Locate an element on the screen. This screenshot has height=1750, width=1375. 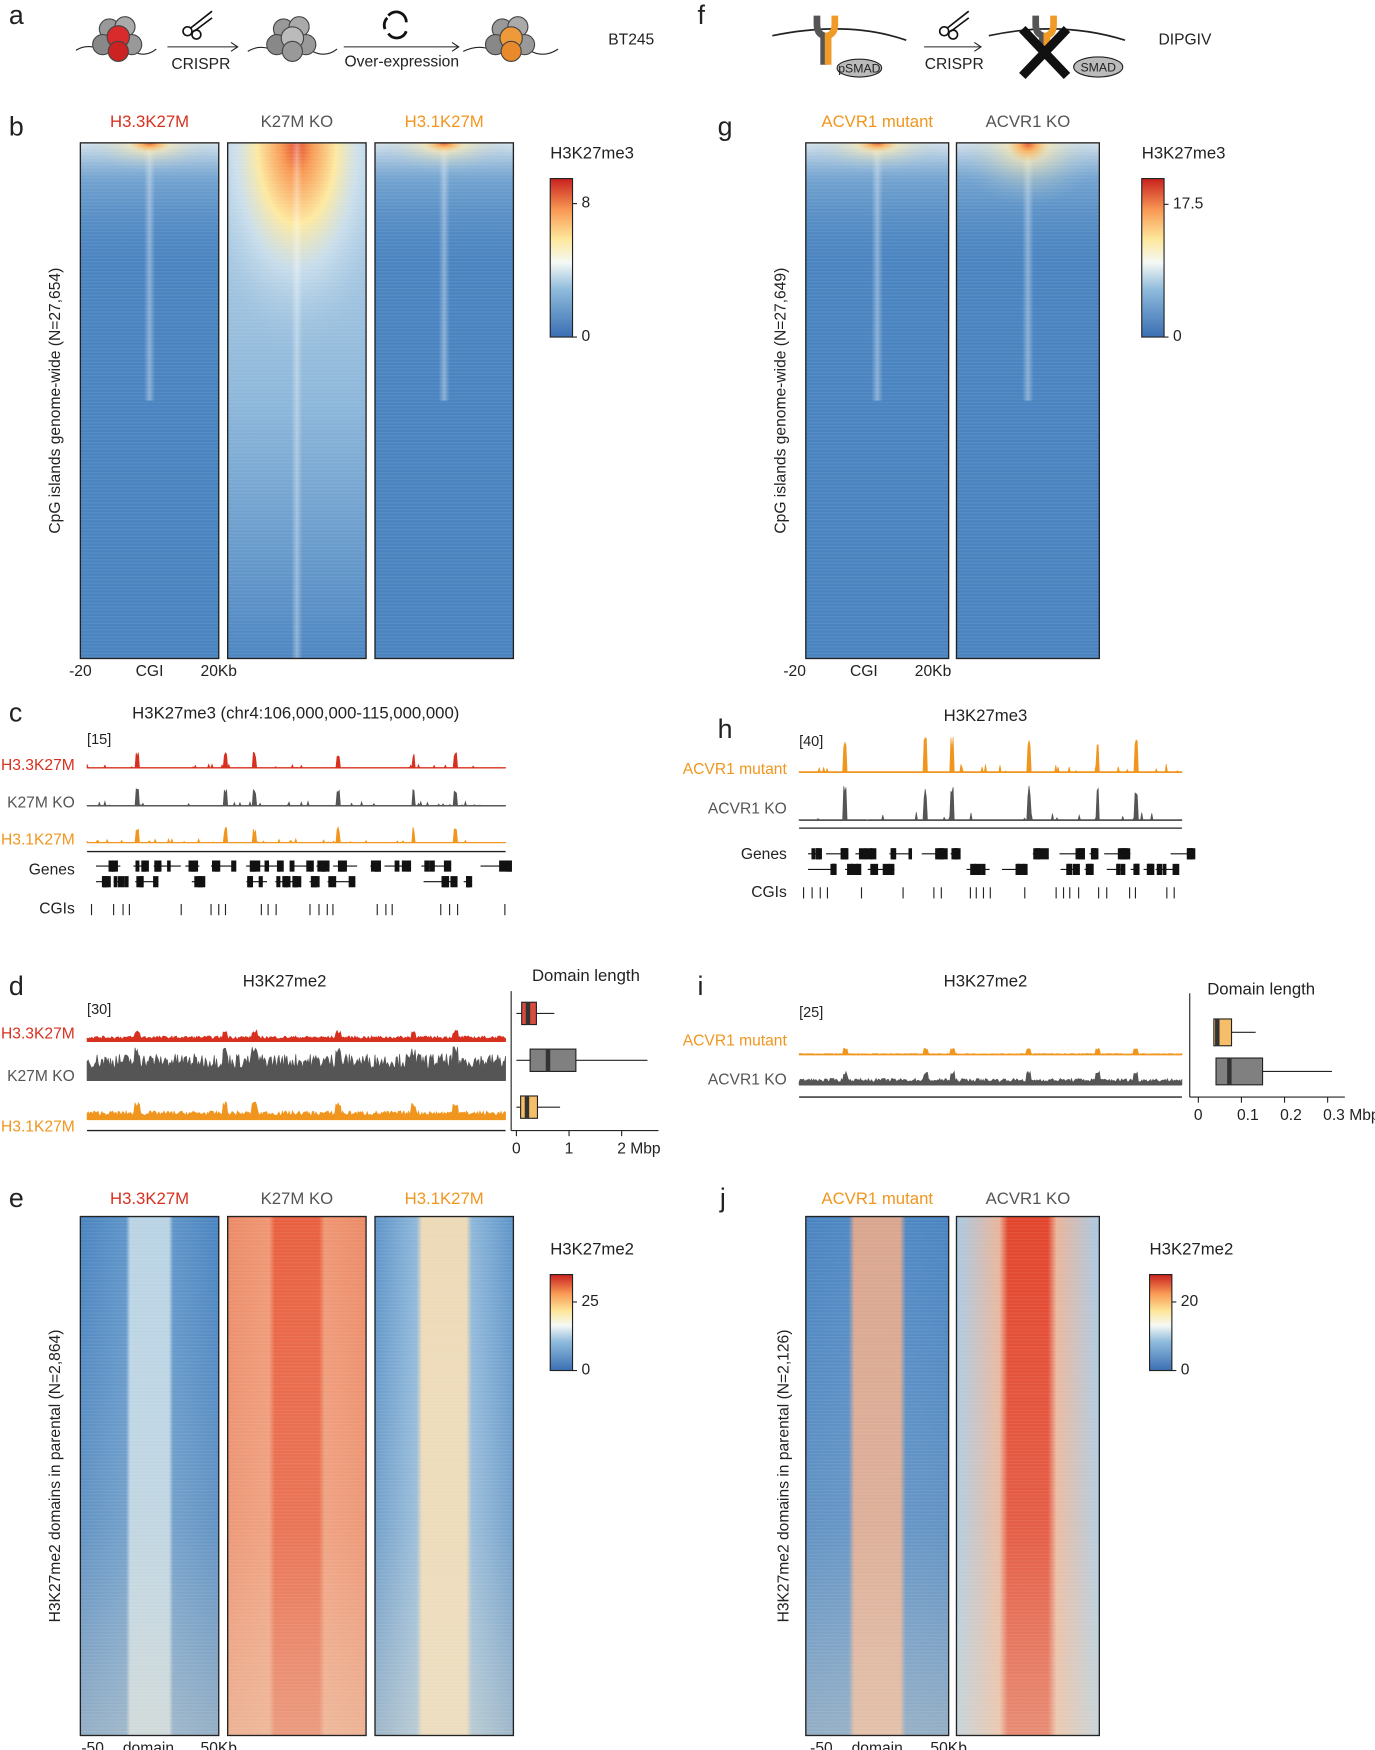
colorbar-tick-label: 8 is located at coordinates (585, 203).